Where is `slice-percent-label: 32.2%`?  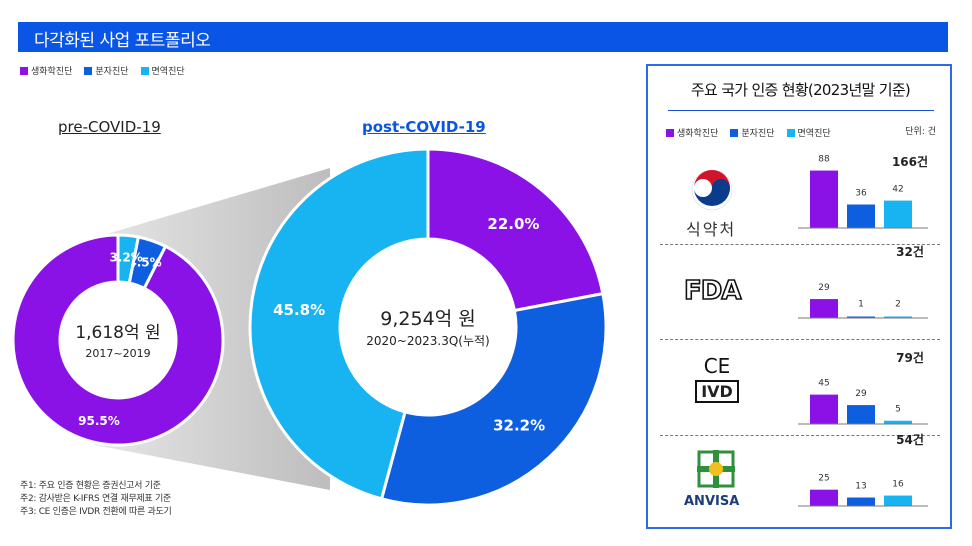
slice-percent-label: 32.2% is located at coordinates (519, 425).